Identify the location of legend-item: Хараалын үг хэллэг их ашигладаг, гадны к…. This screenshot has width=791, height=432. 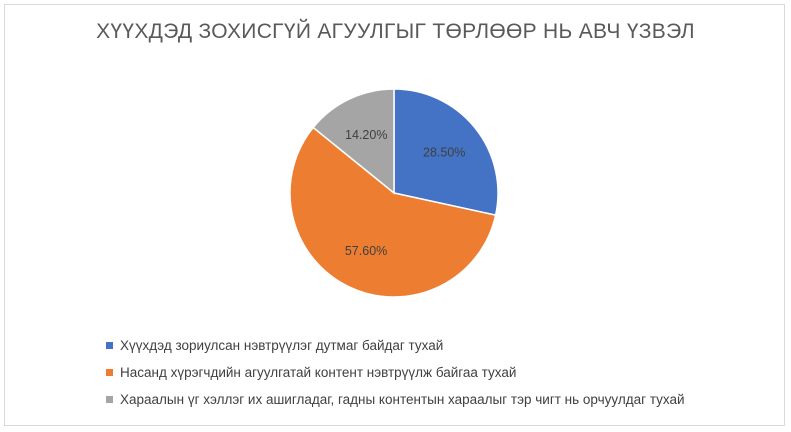
(395, 399).